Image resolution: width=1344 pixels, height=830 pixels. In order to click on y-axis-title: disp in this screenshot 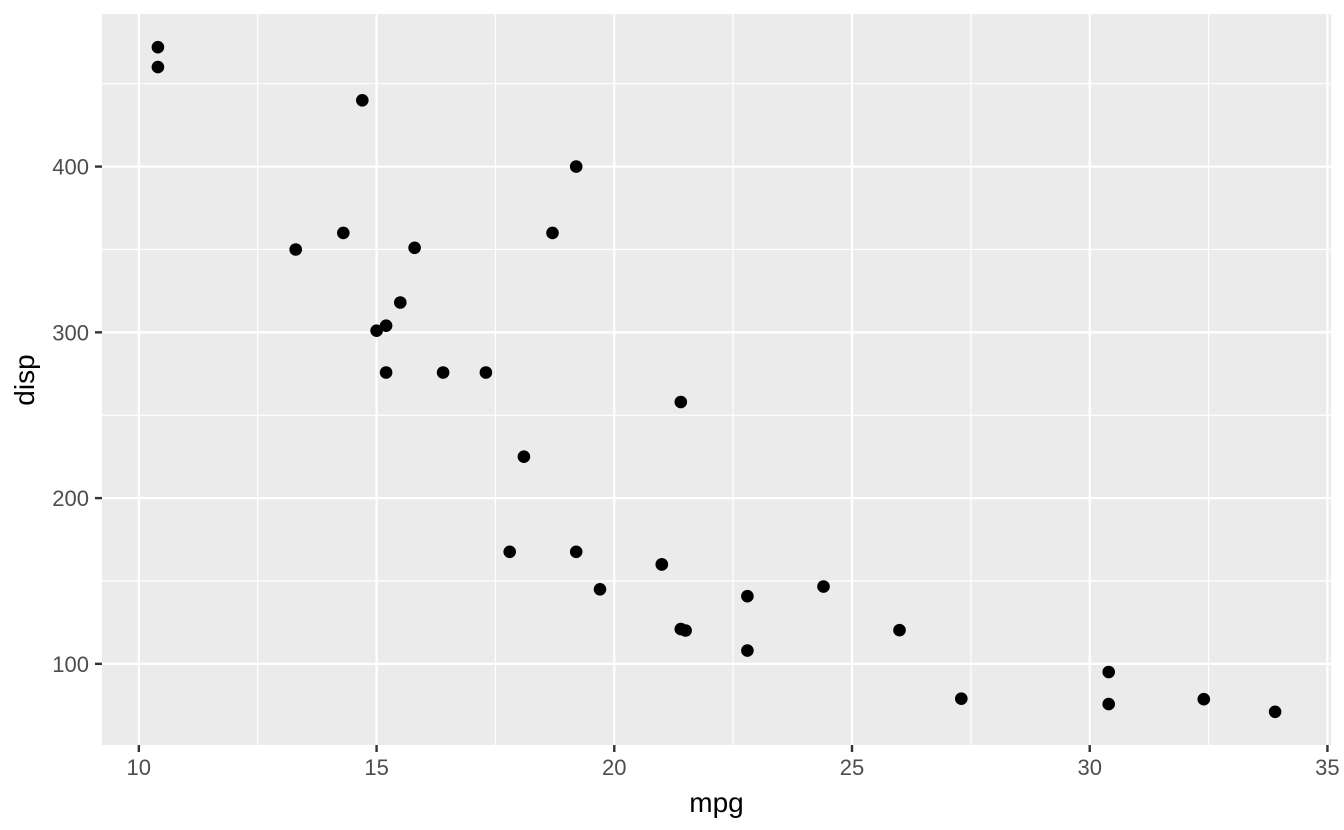, I will do `click(24, 380)`.